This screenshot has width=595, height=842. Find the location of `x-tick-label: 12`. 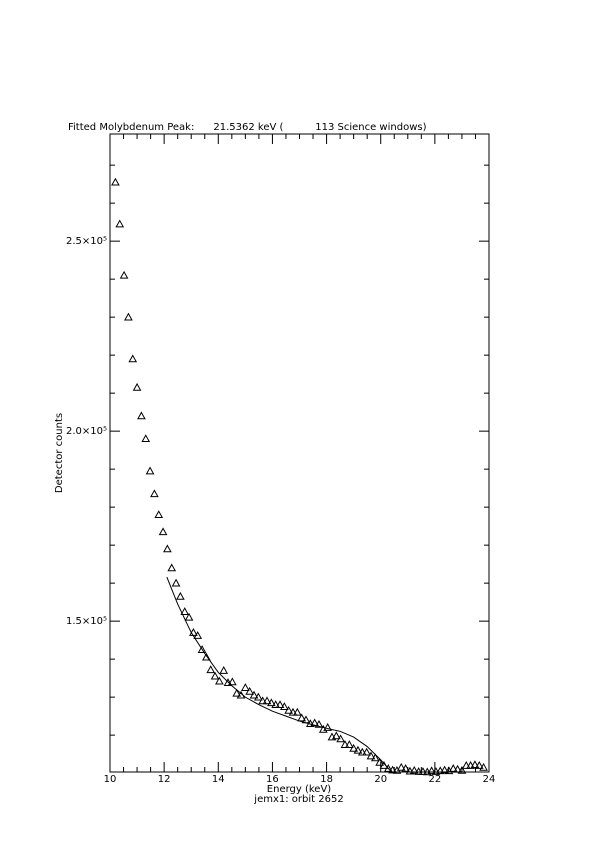

x-tick-label: 12 is located at coordinates (164, 779).